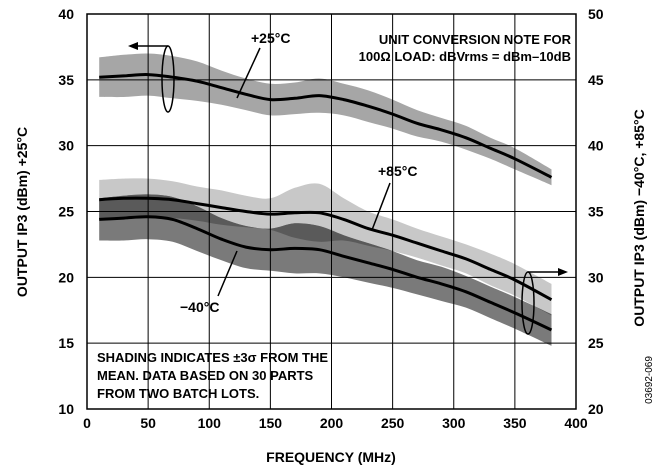 The width and height of the screenshot is (662, 472). Describe the element at coordinates (596, 277) in the screenshot. I see `y-right-tick-label-30: 30` at that location.